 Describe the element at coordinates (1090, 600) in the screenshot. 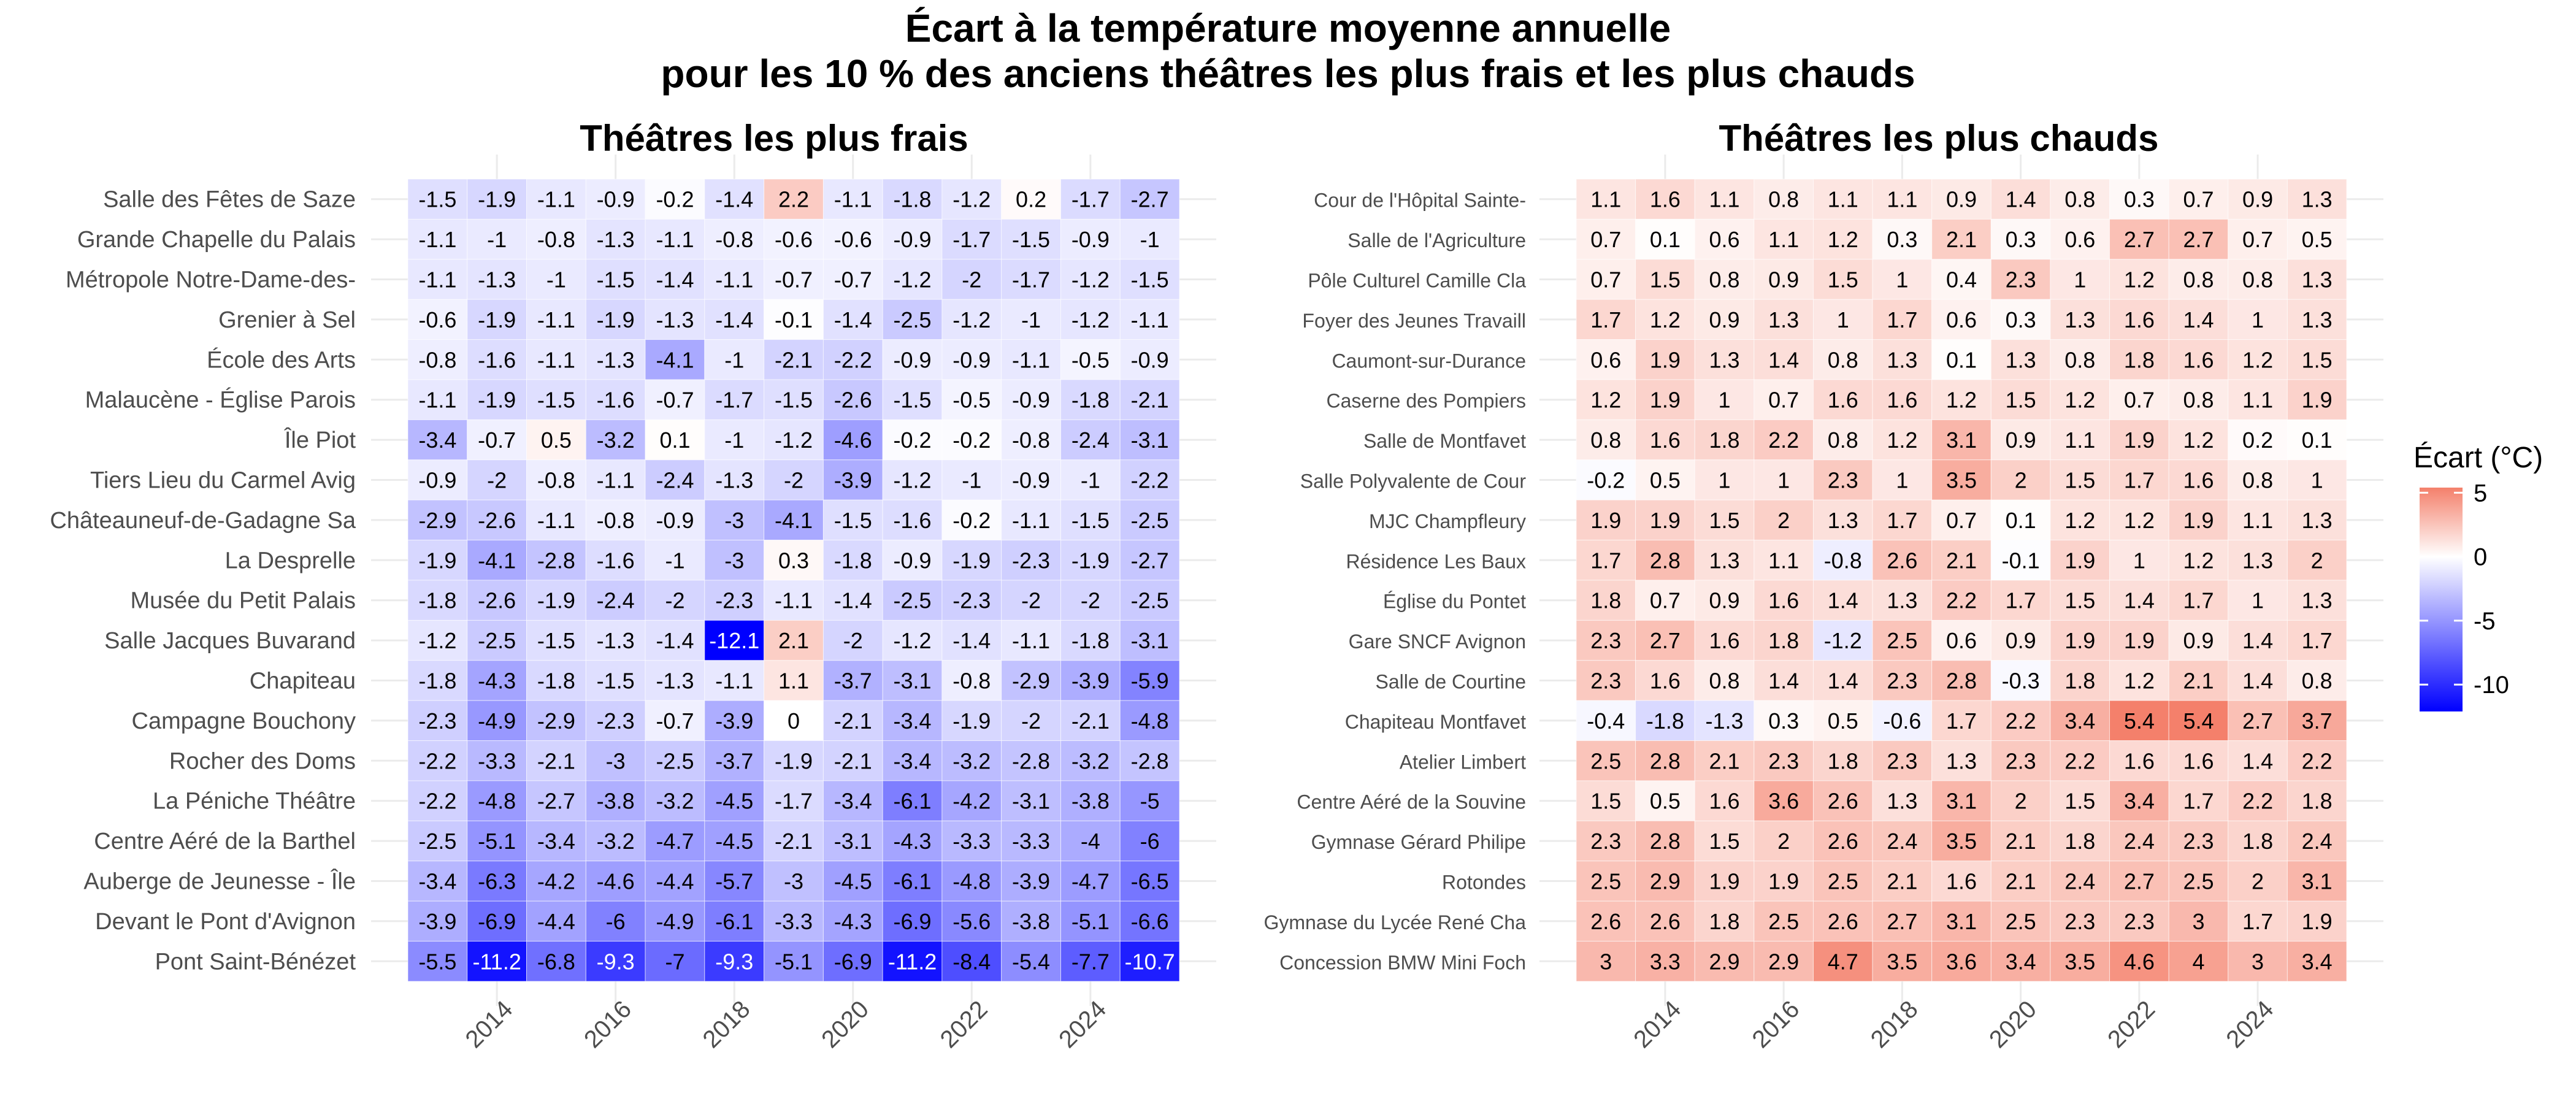

I see `cell-value-label: -2` at that location.